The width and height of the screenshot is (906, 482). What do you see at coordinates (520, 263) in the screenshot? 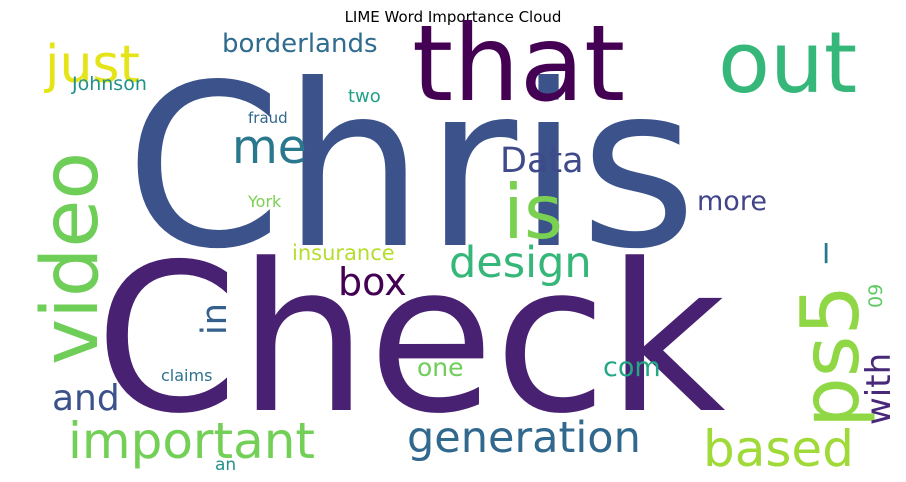
I see `word-design: design` at bounding box center [520, 263].